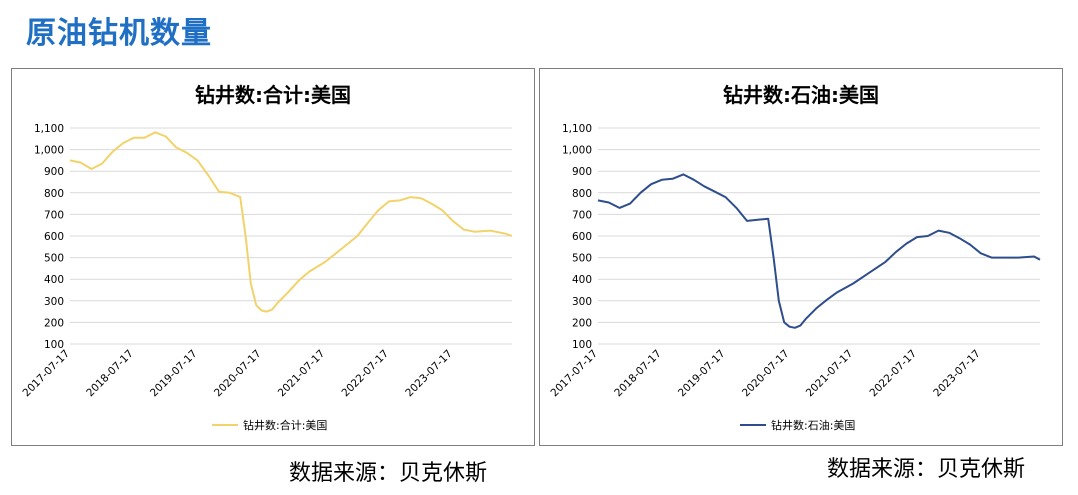 The image size is (1078, 495). What do you see at coordinates (119, 33) in the screenshot?
I see `page-title: 原油钻机数量` at bounding box center [119, 33].